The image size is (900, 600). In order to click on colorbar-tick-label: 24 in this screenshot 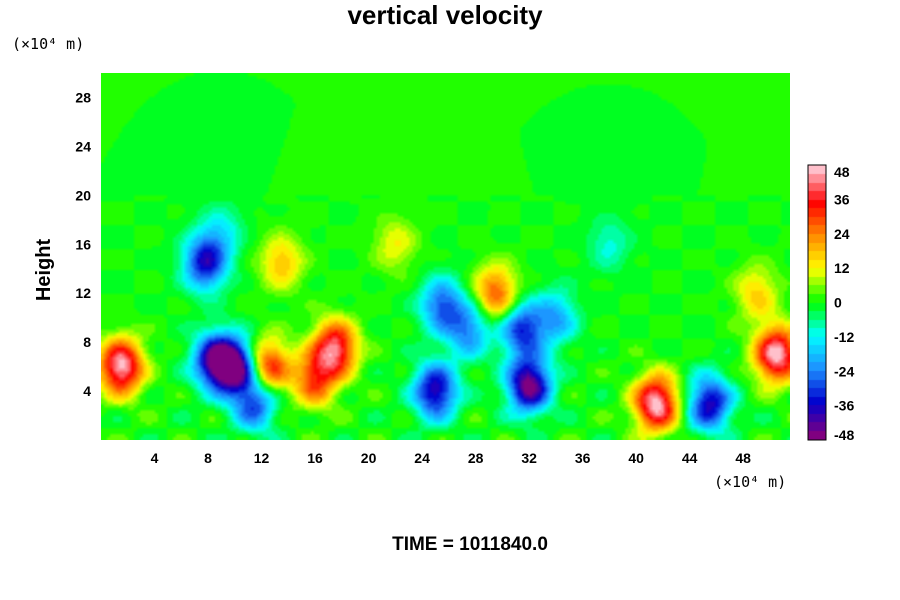, I will do `click(842, 234)`.